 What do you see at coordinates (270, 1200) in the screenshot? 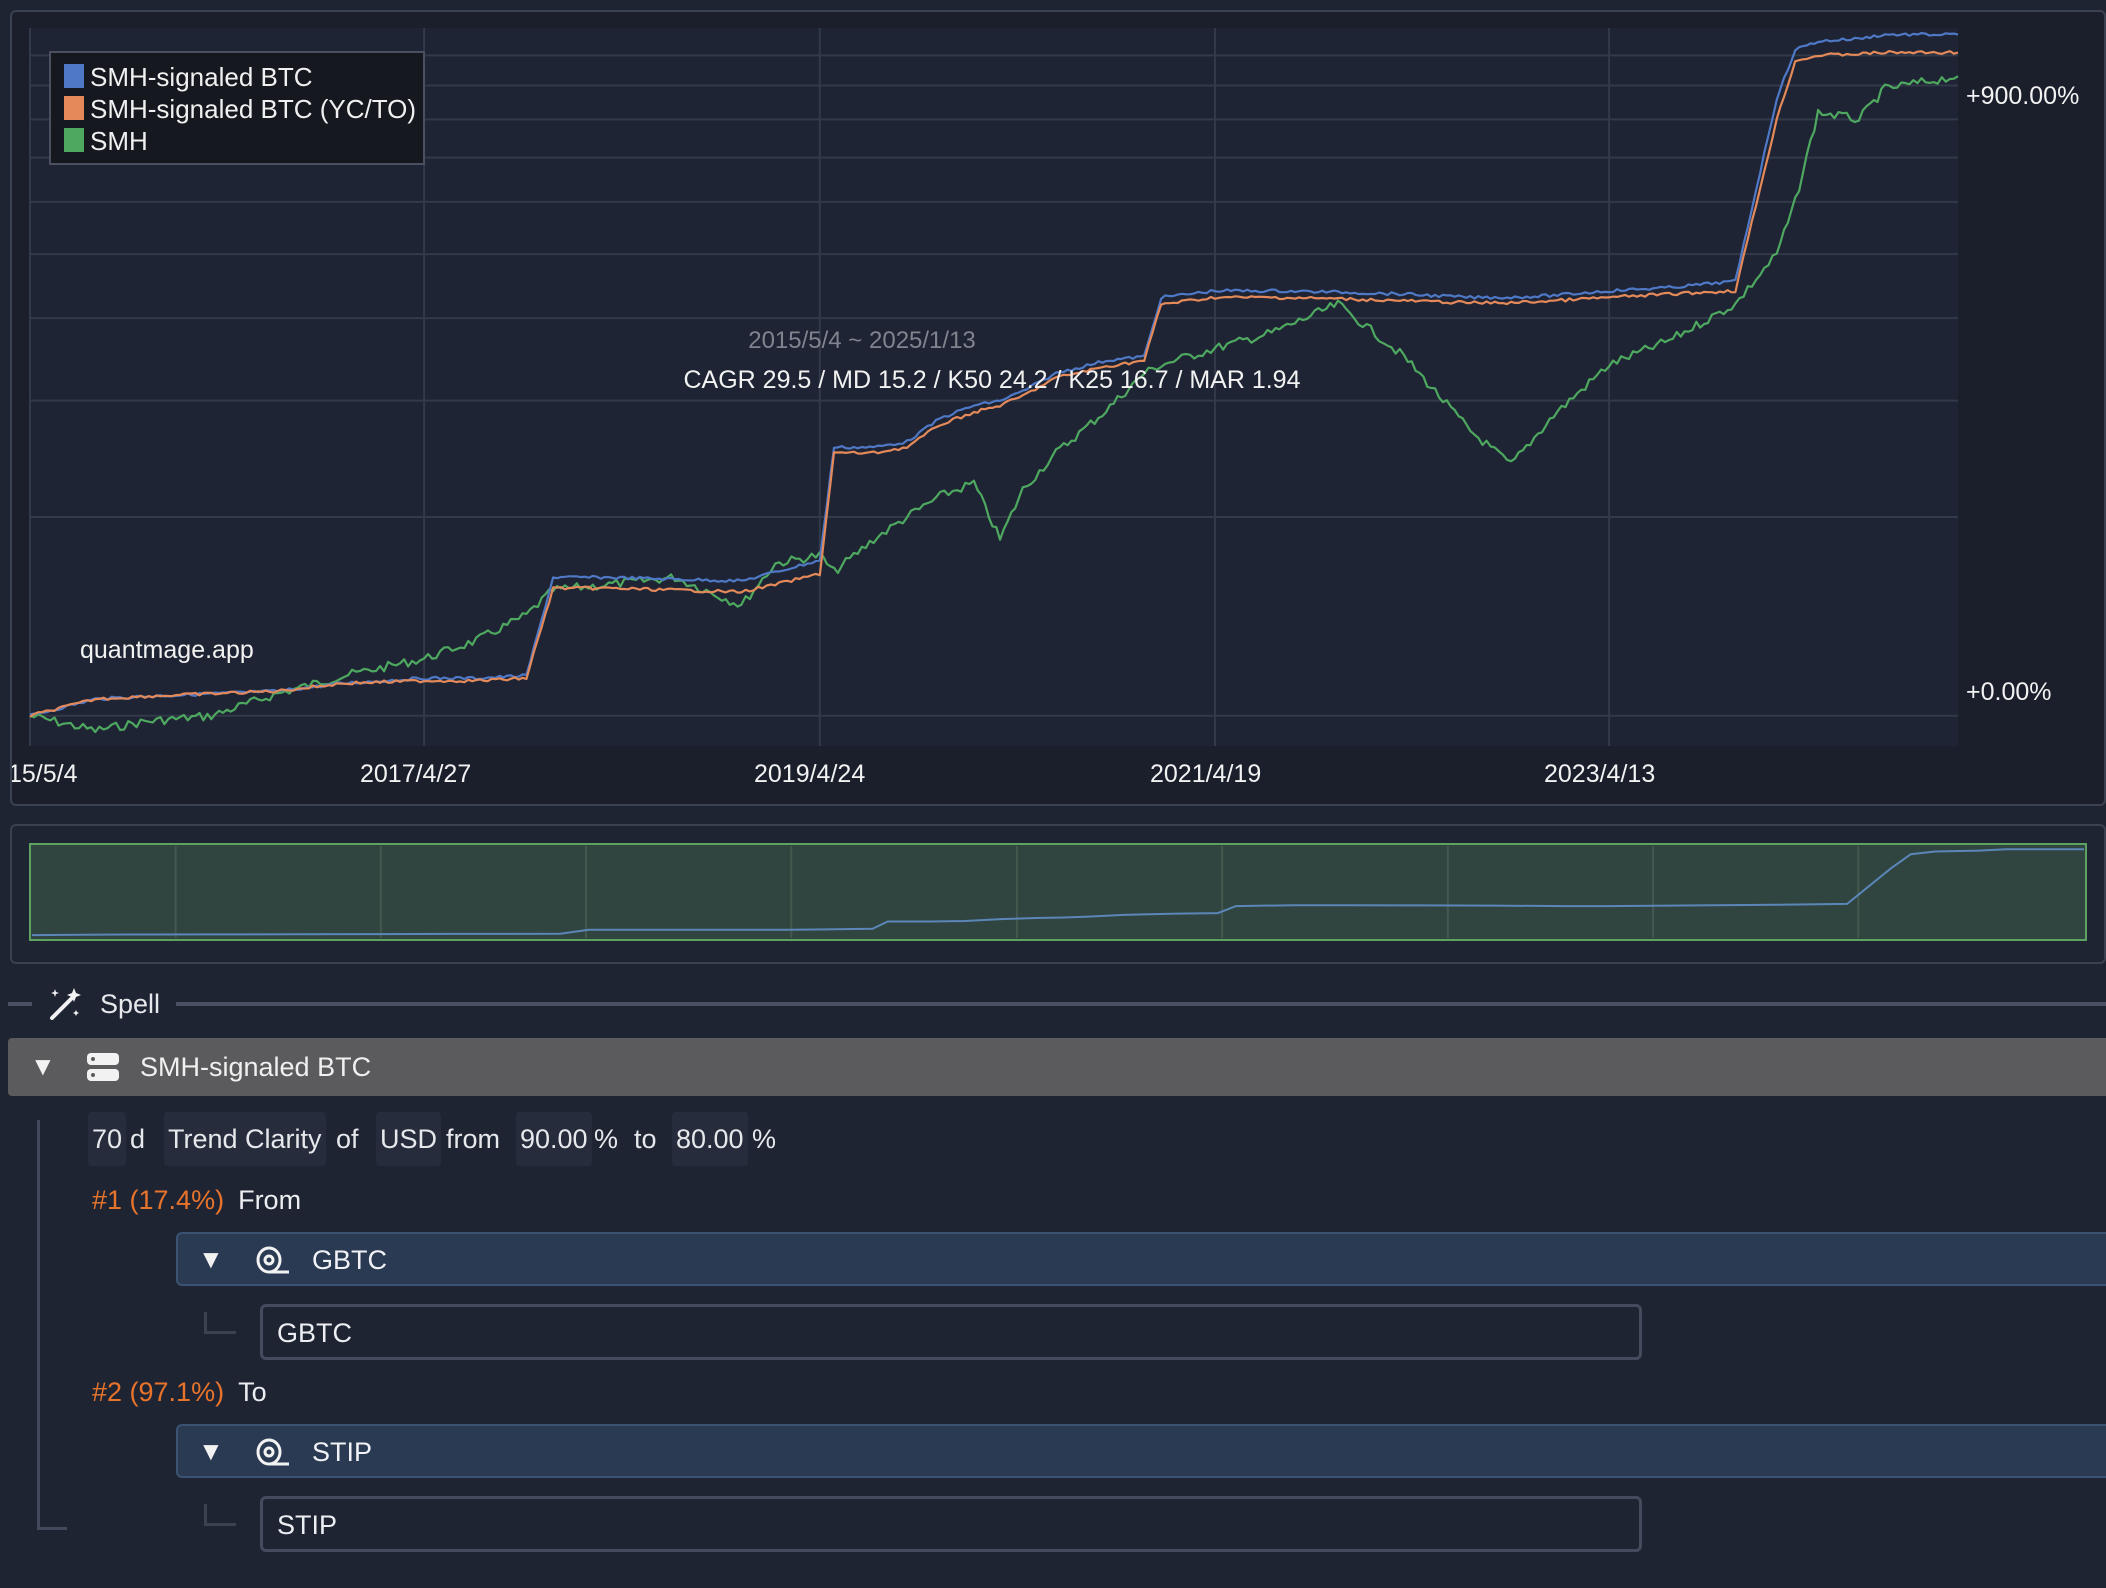
I see `branch-word: From` at bounding box center [270, 1200].